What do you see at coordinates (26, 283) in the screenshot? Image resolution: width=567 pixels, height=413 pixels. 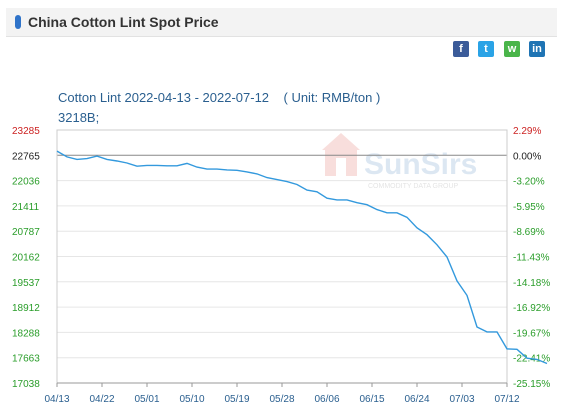 I see `y-tick-label: 19537` at bounding box center [26, 283].